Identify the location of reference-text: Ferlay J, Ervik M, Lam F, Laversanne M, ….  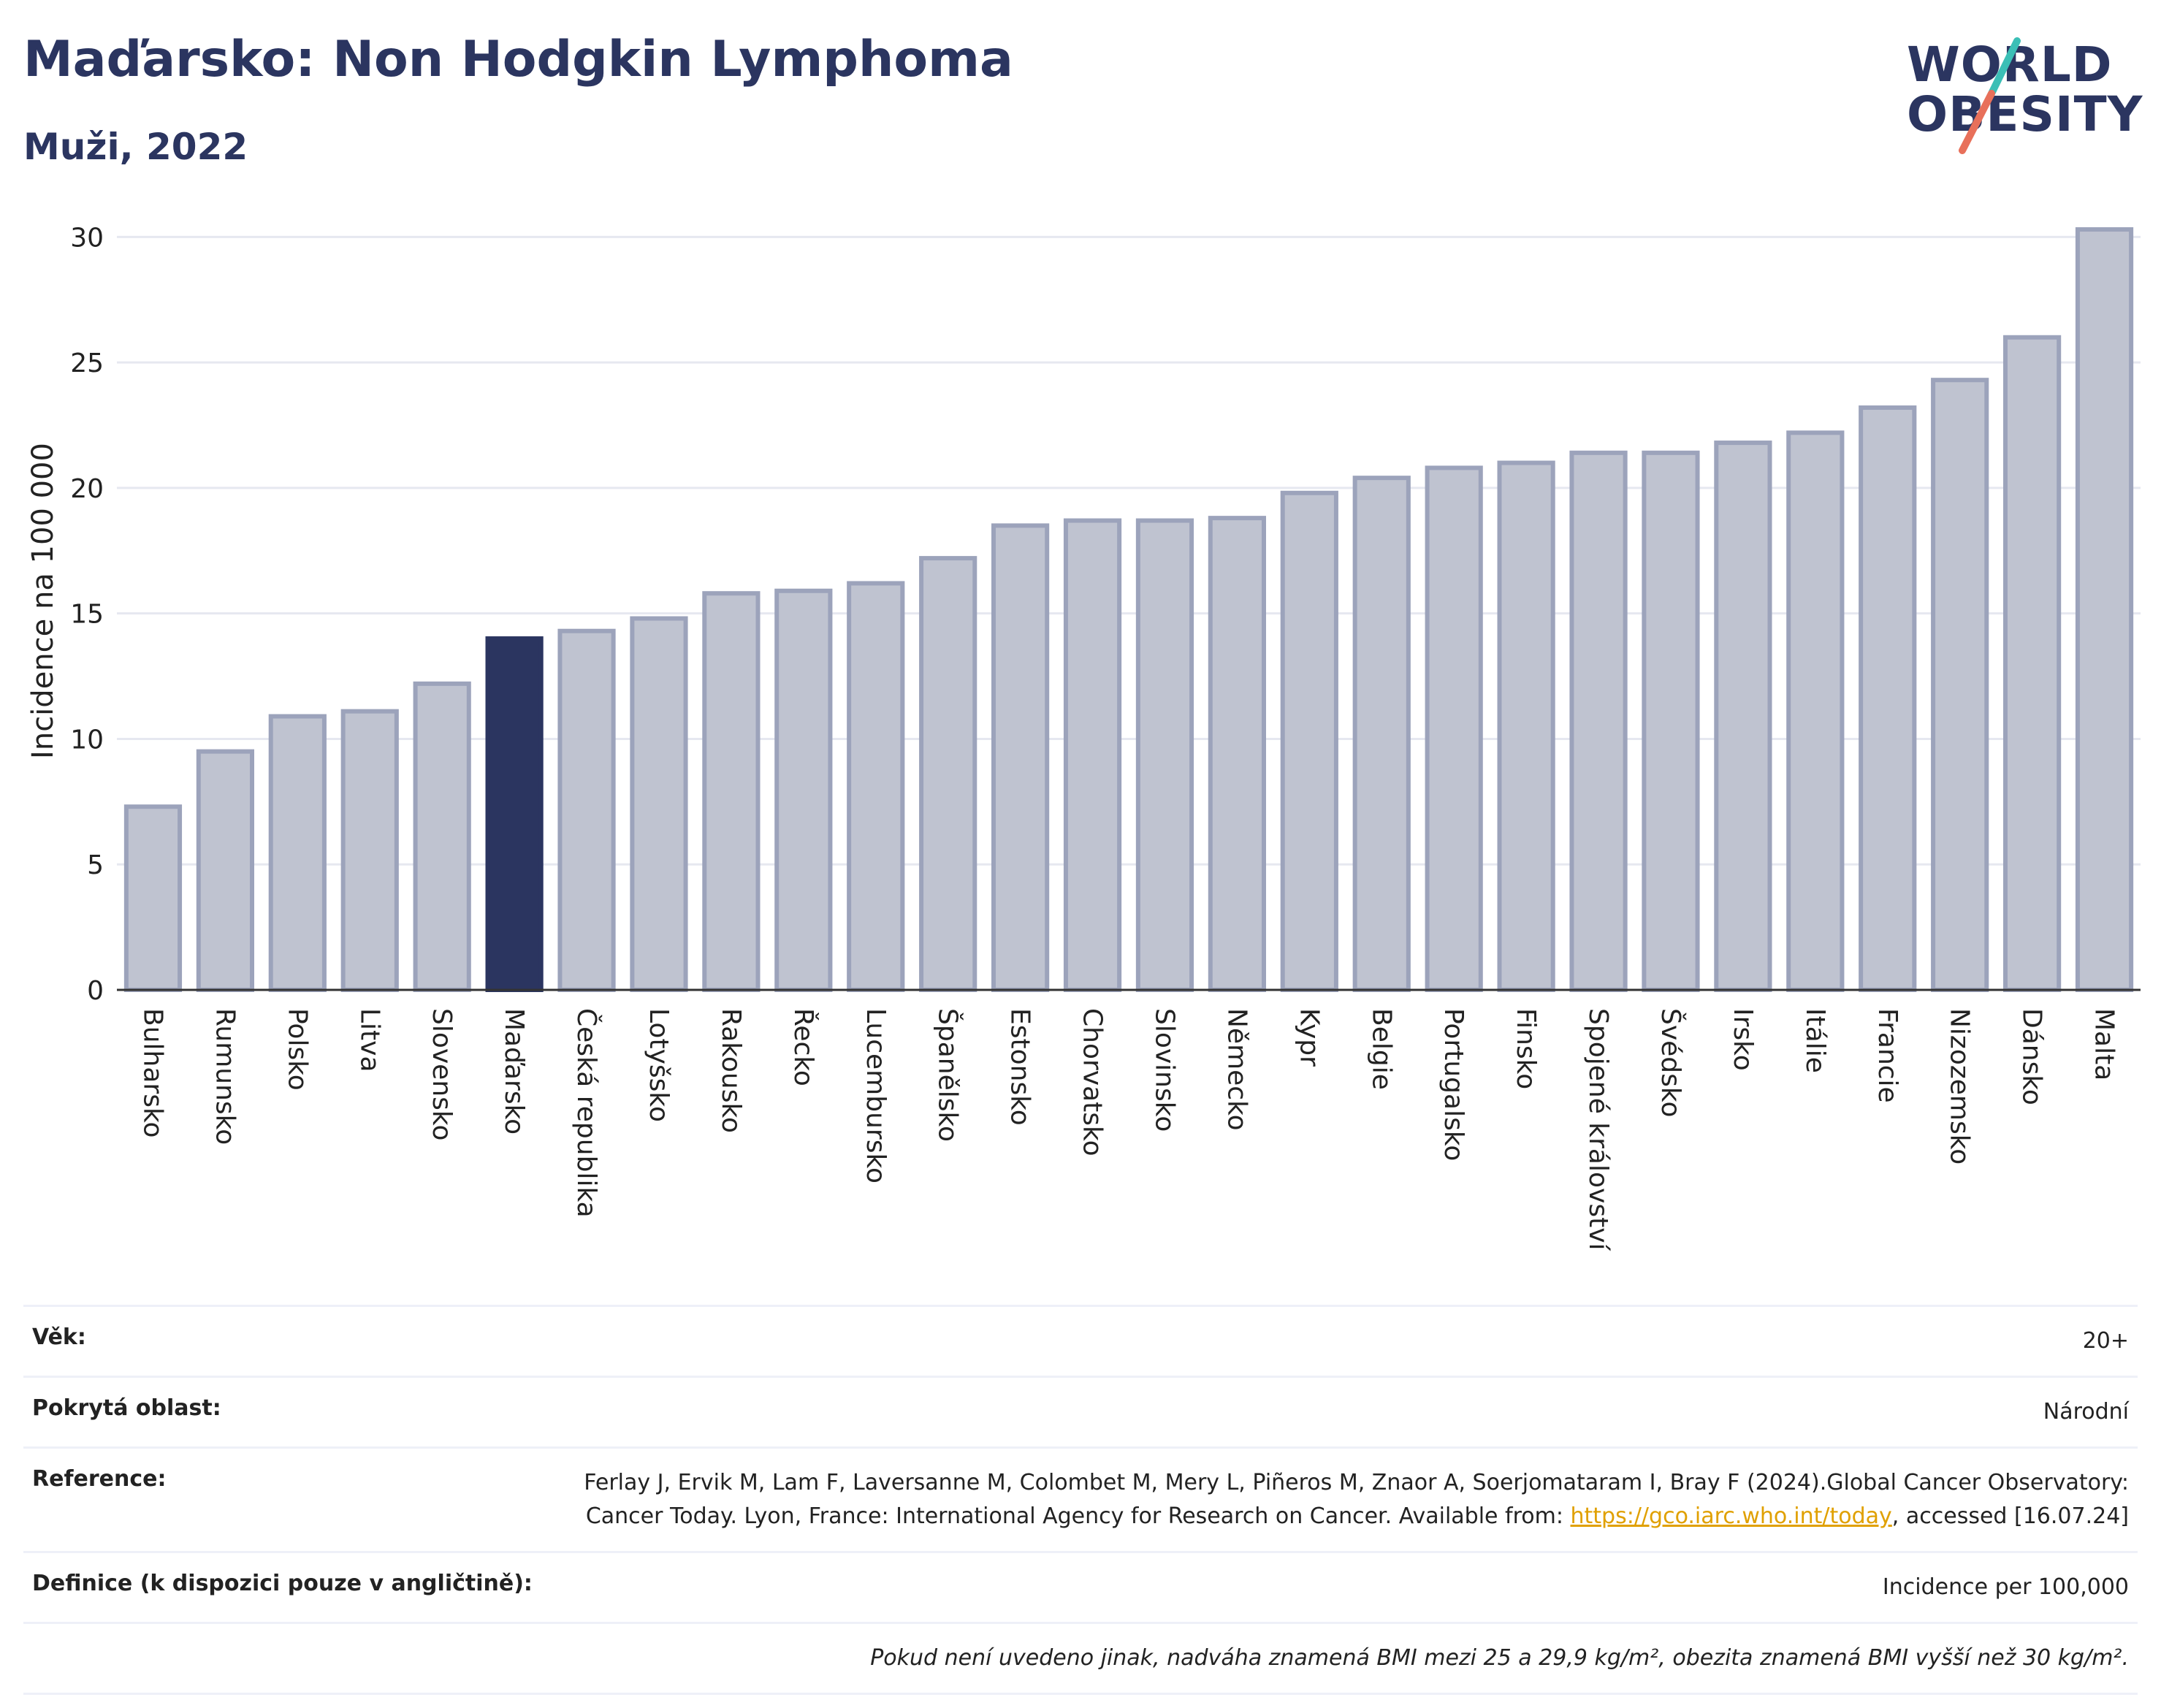
(1356, 1499).